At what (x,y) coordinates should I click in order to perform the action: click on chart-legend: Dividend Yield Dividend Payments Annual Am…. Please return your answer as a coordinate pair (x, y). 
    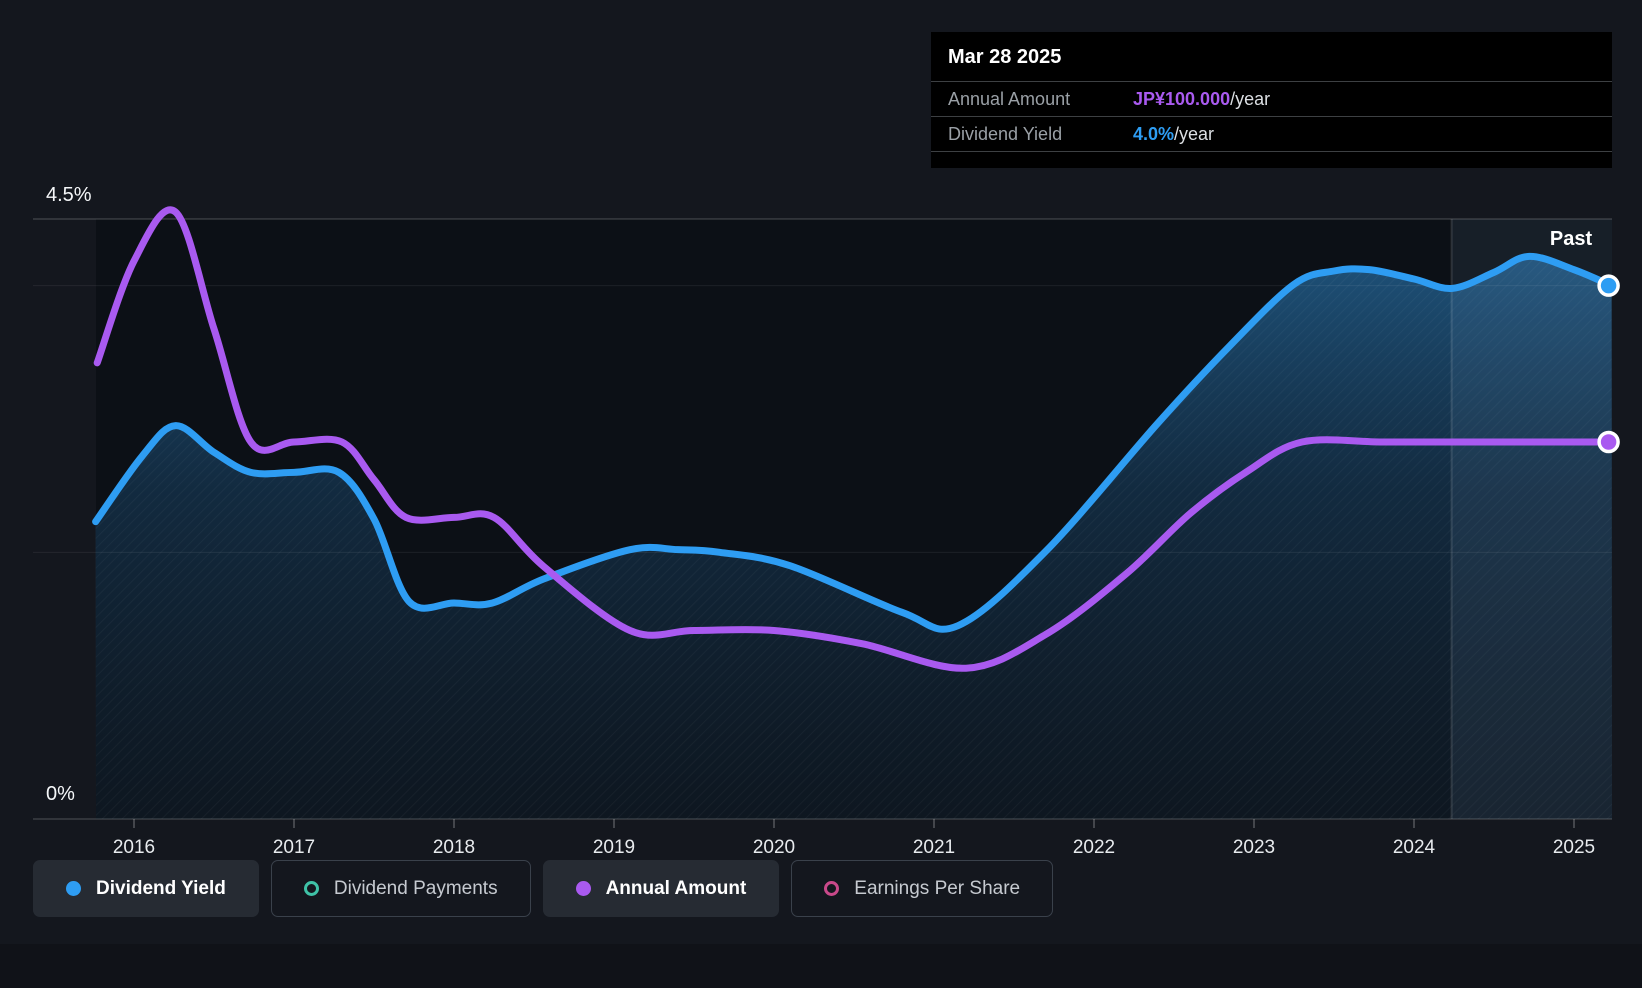
    Looking at the image, I should click on (543, 888).